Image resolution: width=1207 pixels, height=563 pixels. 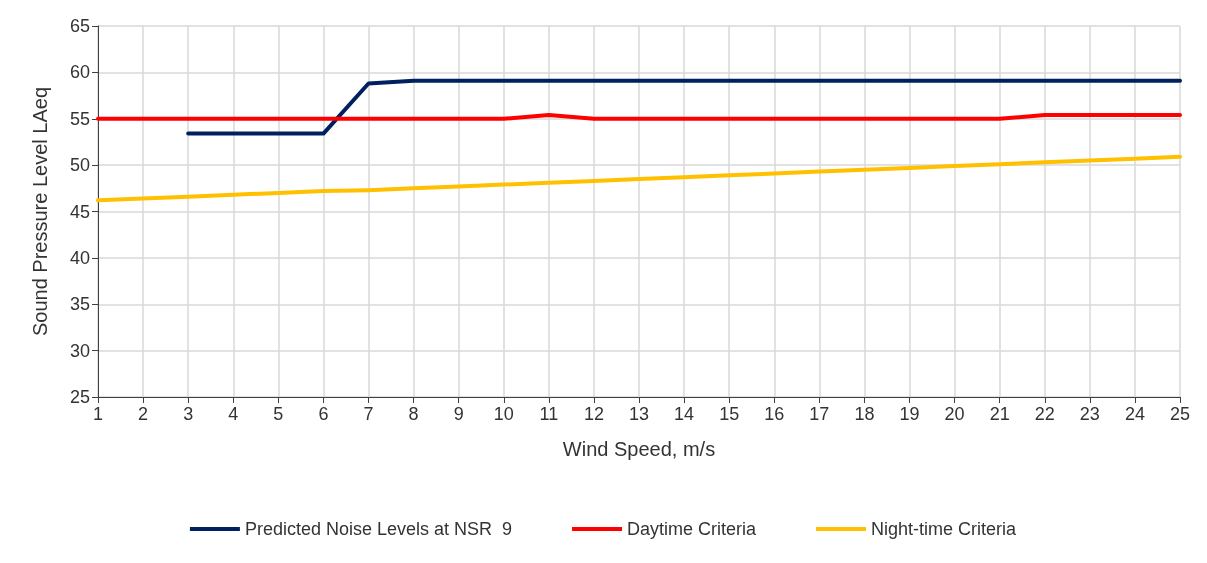 I want to click on x-tick-label: 11, so click(x=549, y=414).